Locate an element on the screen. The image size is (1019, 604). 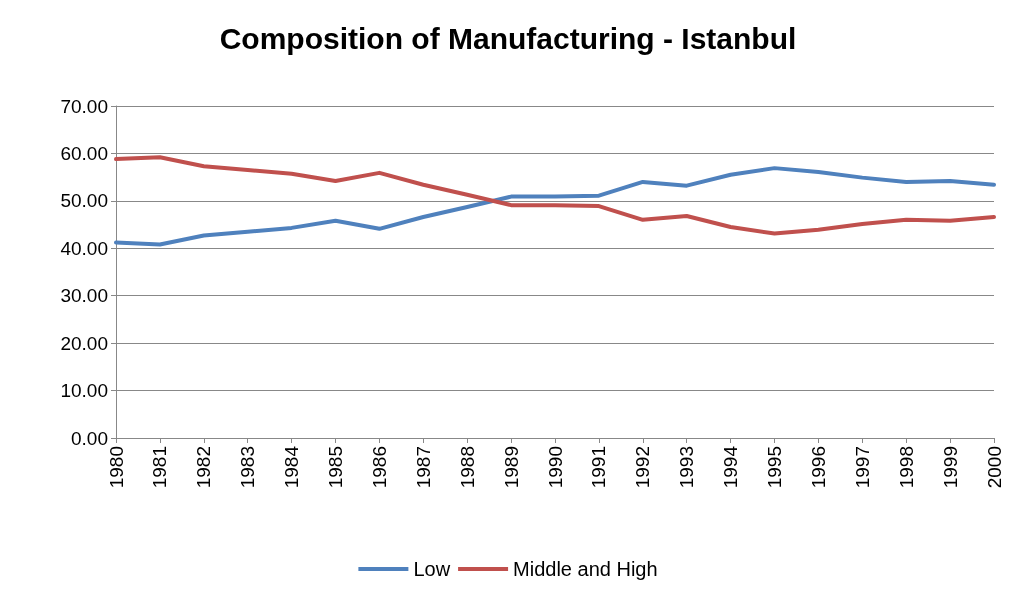
x-tick-label: 1997 is located at coordinates (862, 467).